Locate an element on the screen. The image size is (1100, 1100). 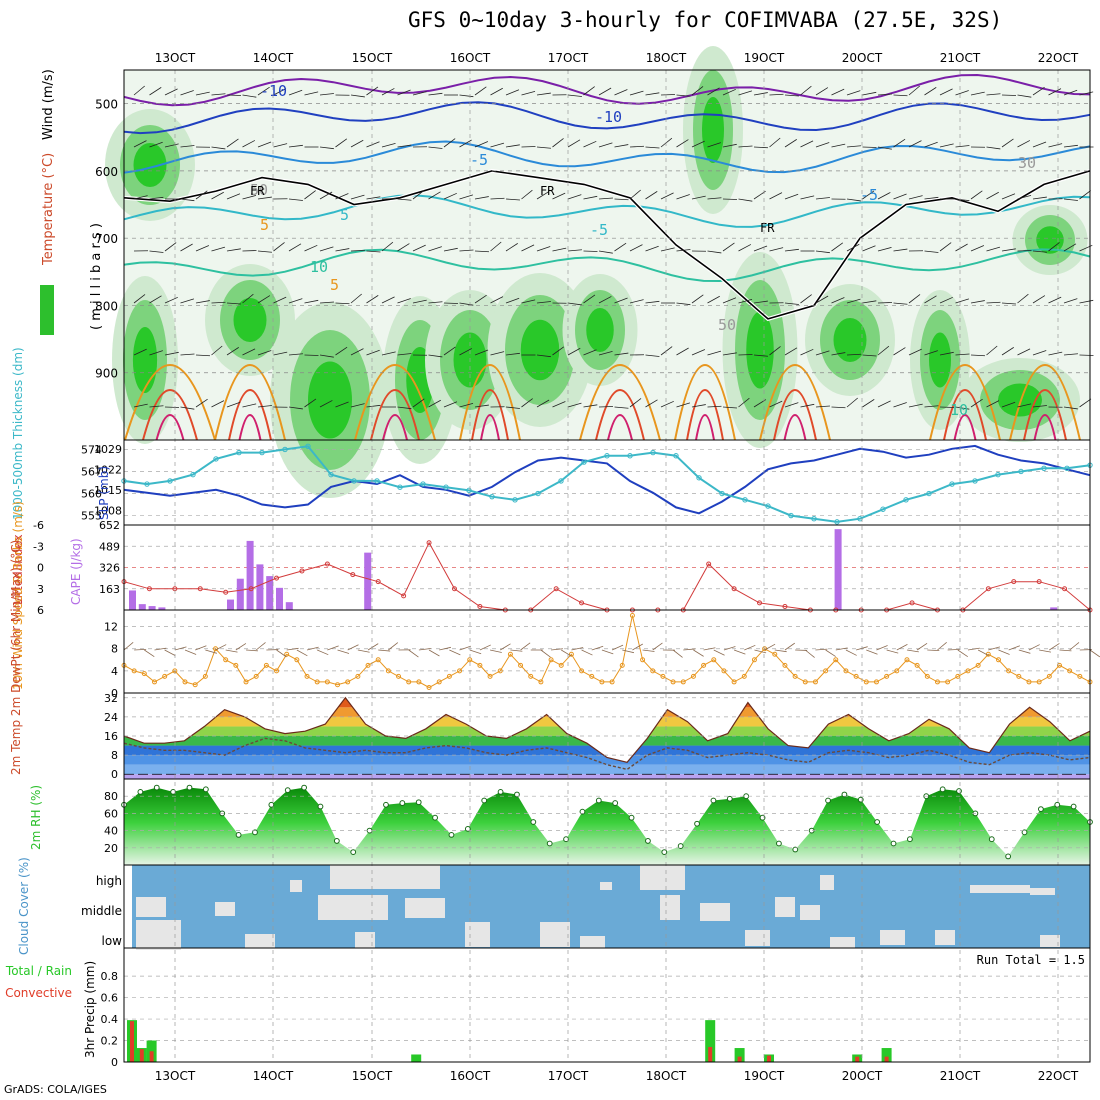
isotherm-line is located at coordinates (607, 211).